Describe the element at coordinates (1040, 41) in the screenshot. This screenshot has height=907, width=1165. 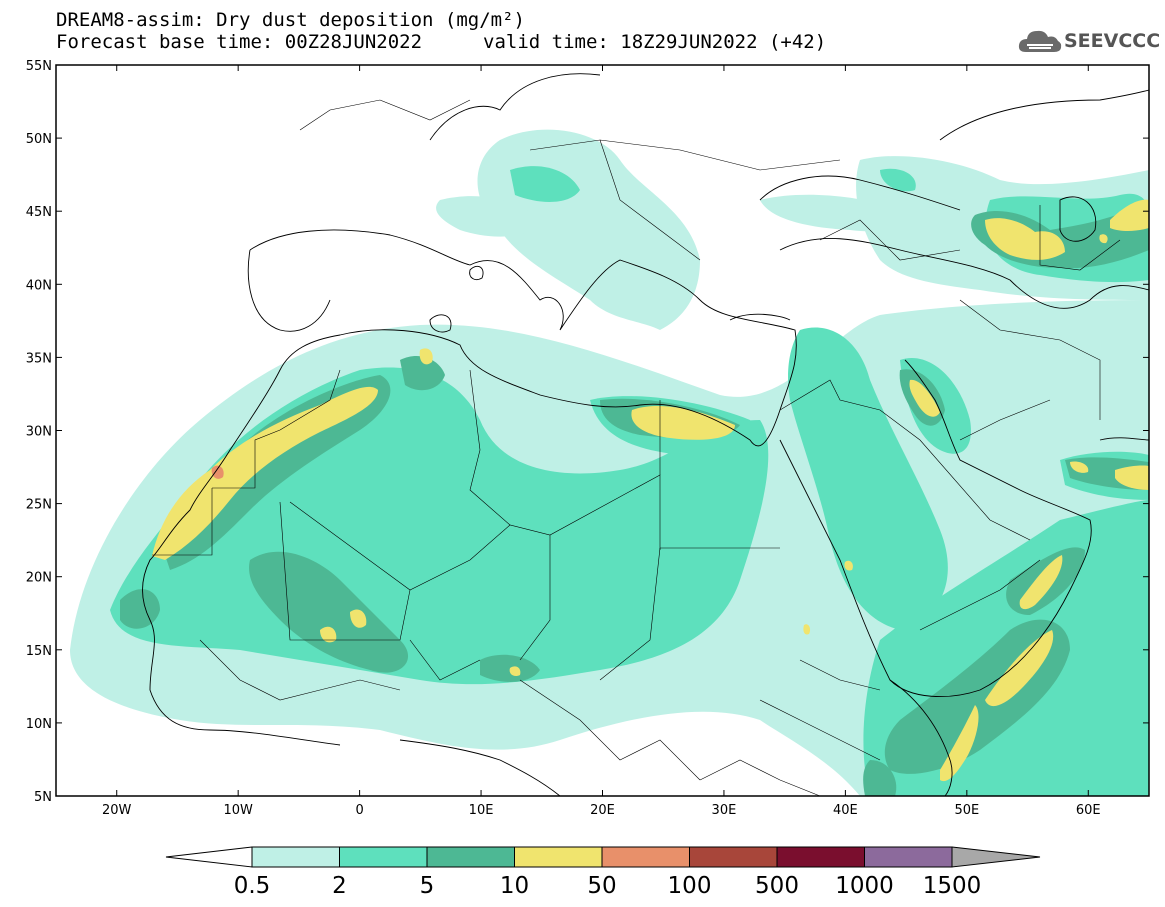
I see `cloud-icon` at that location.